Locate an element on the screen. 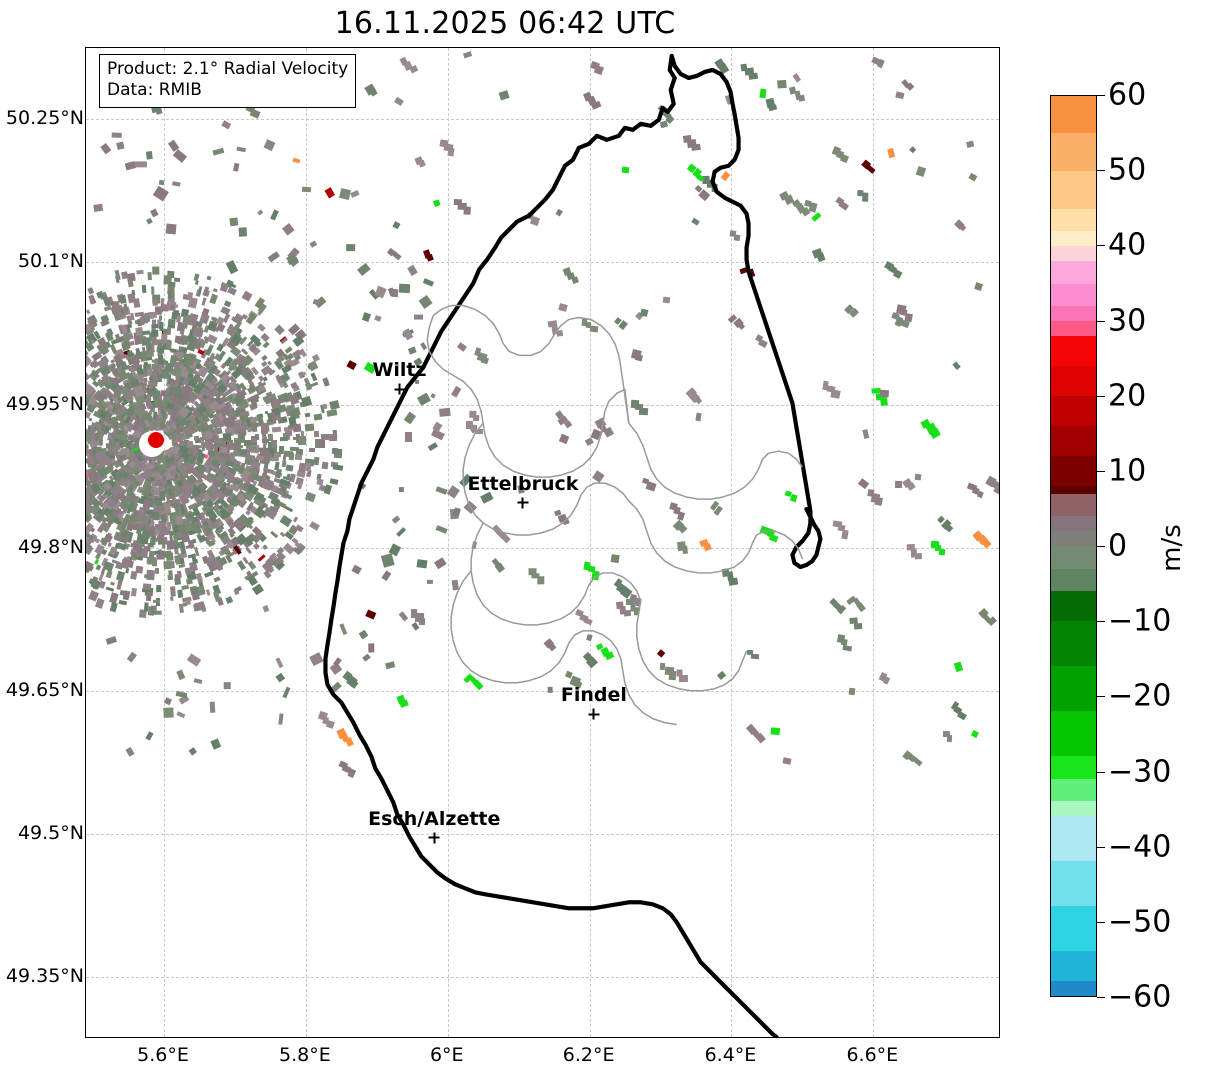  internal-boundaries is located at coordinates (615, 515).